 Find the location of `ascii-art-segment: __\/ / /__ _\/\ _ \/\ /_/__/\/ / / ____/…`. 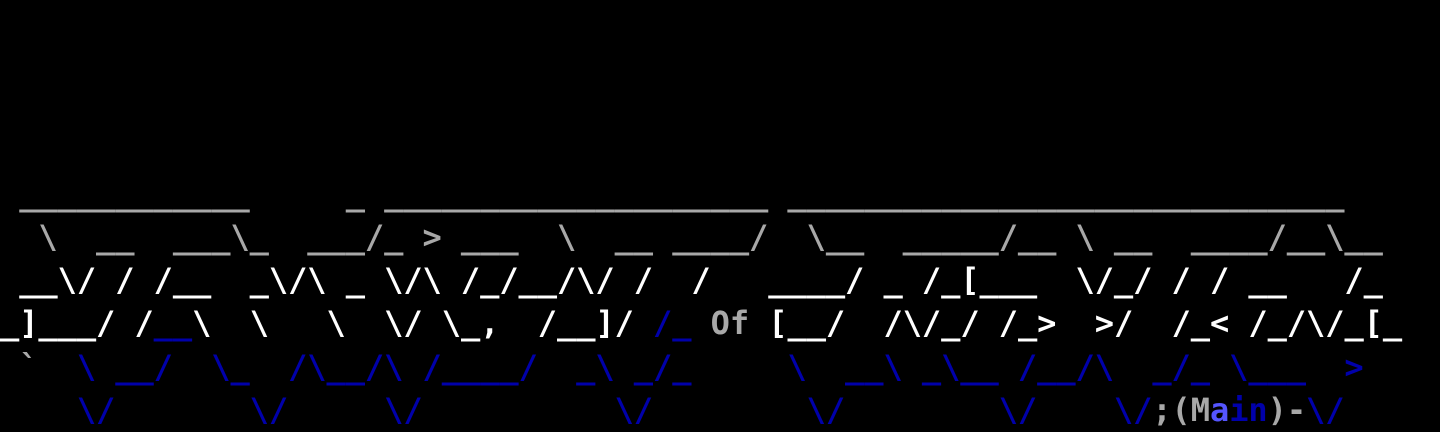

ascii-art-segment: __\/ / /__ _\/\ _ \/\ /_/__/\/ / / ____/… is located at coordinates (691, 280).